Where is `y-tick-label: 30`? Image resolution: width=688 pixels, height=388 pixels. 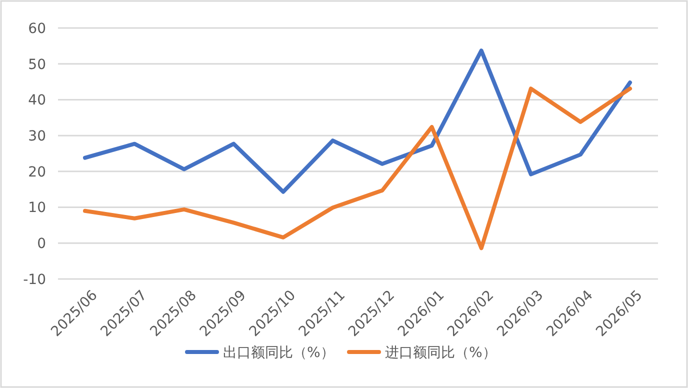
y-tick-label: 30 is located at coordinates (37, 136).